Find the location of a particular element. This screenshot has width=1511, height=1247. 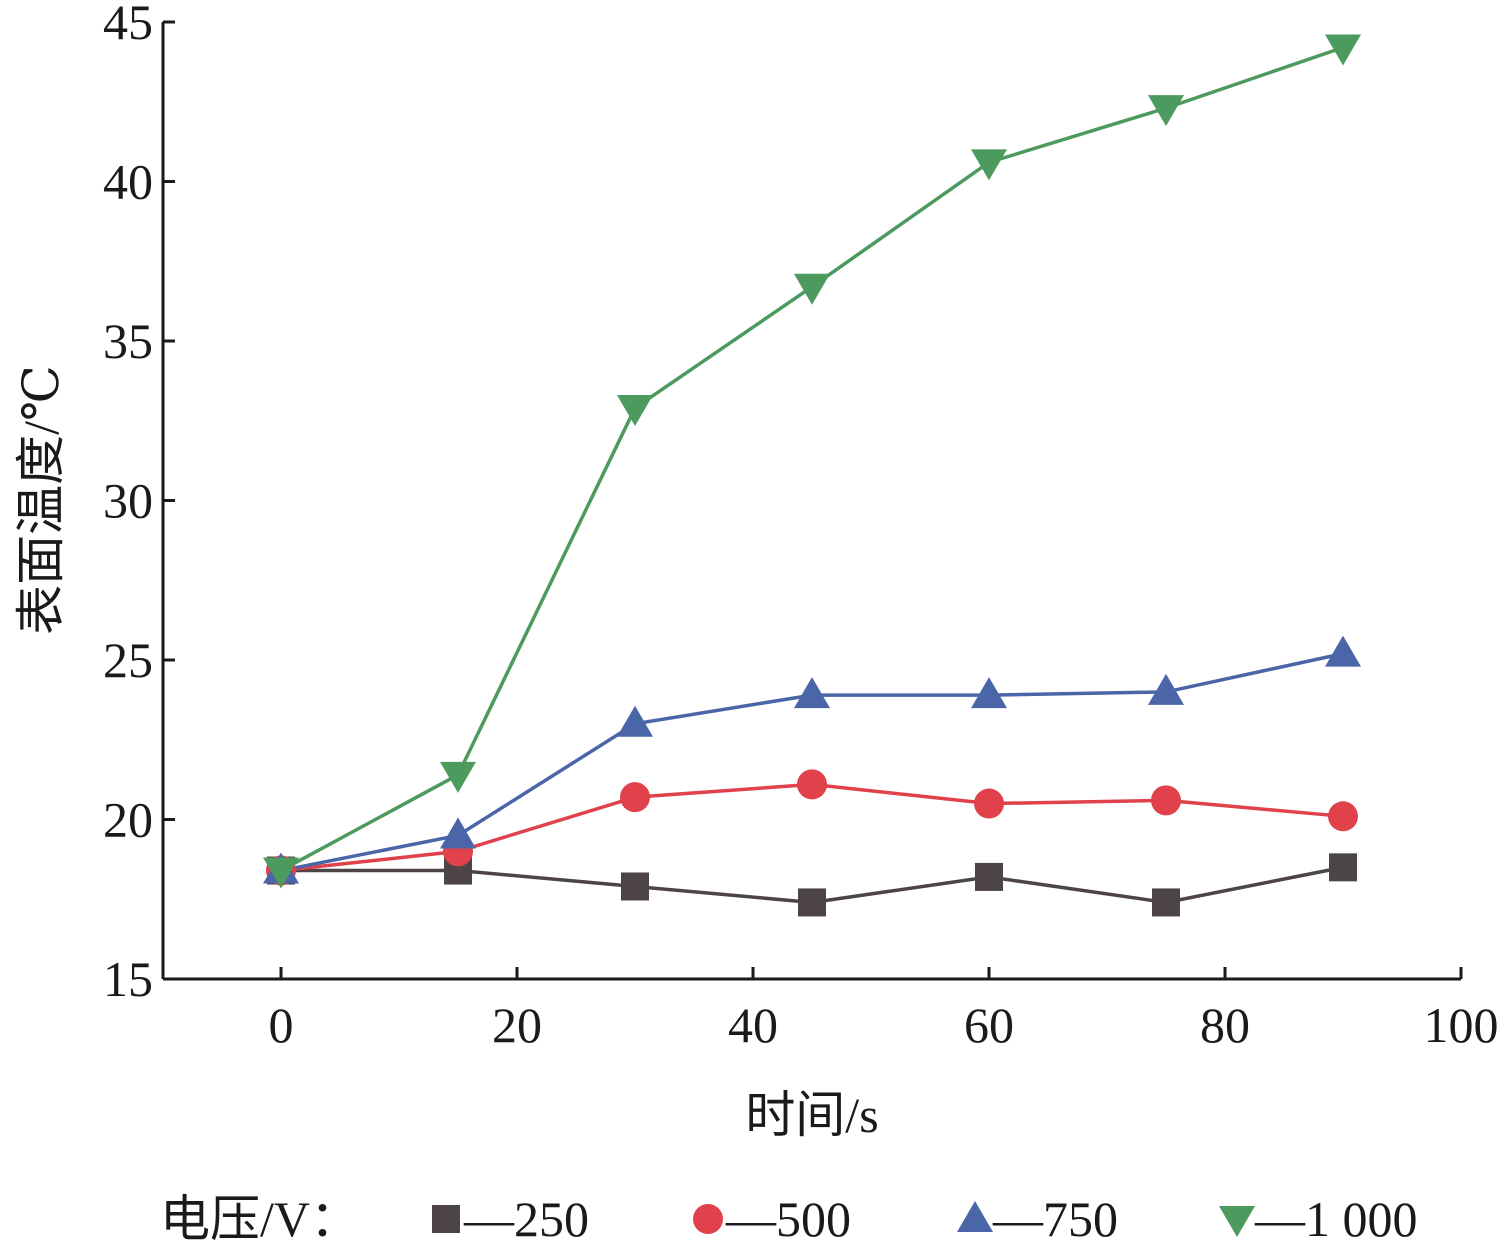

x-tick-label: 100 is located at coordinates (1461, 1025).